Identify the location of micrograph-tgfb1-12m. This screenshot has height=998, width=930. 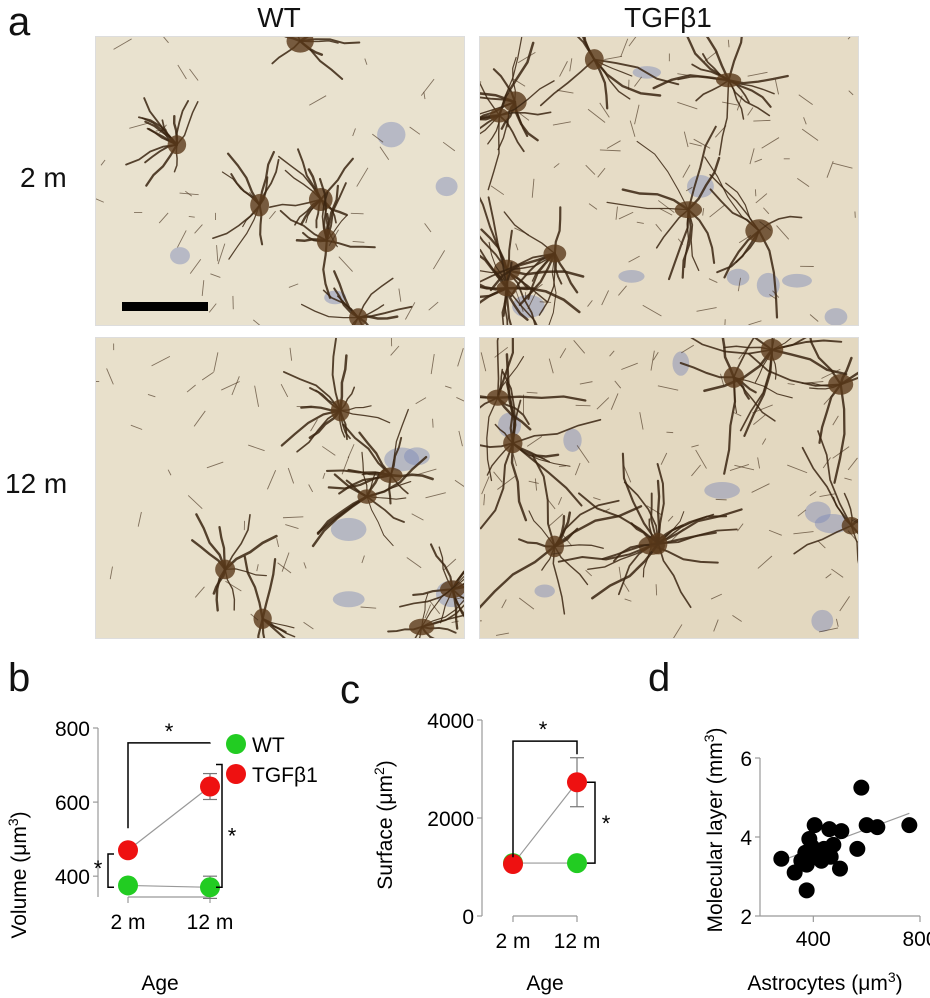
(669, 488).